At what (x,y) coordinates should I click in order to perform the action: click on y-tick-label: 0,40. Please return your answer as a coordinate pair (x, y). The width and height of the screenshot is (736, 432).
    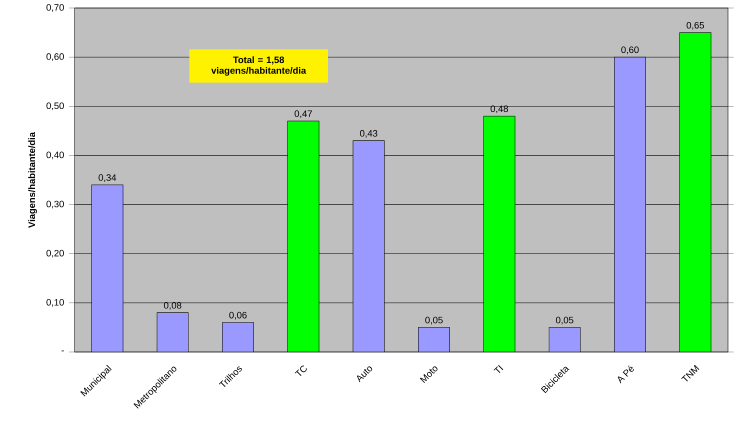
    Looking at the image, I should click on (55, 156).